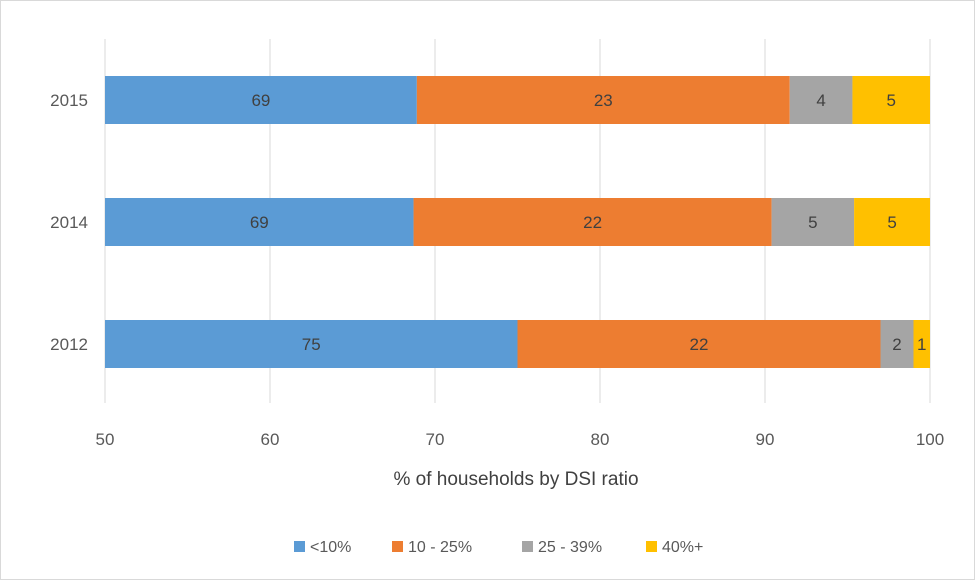  What do you see at coordinates (270, 439) in the screenshot?
I see `x-tick-label: 60` at bounding box center [270, 439].